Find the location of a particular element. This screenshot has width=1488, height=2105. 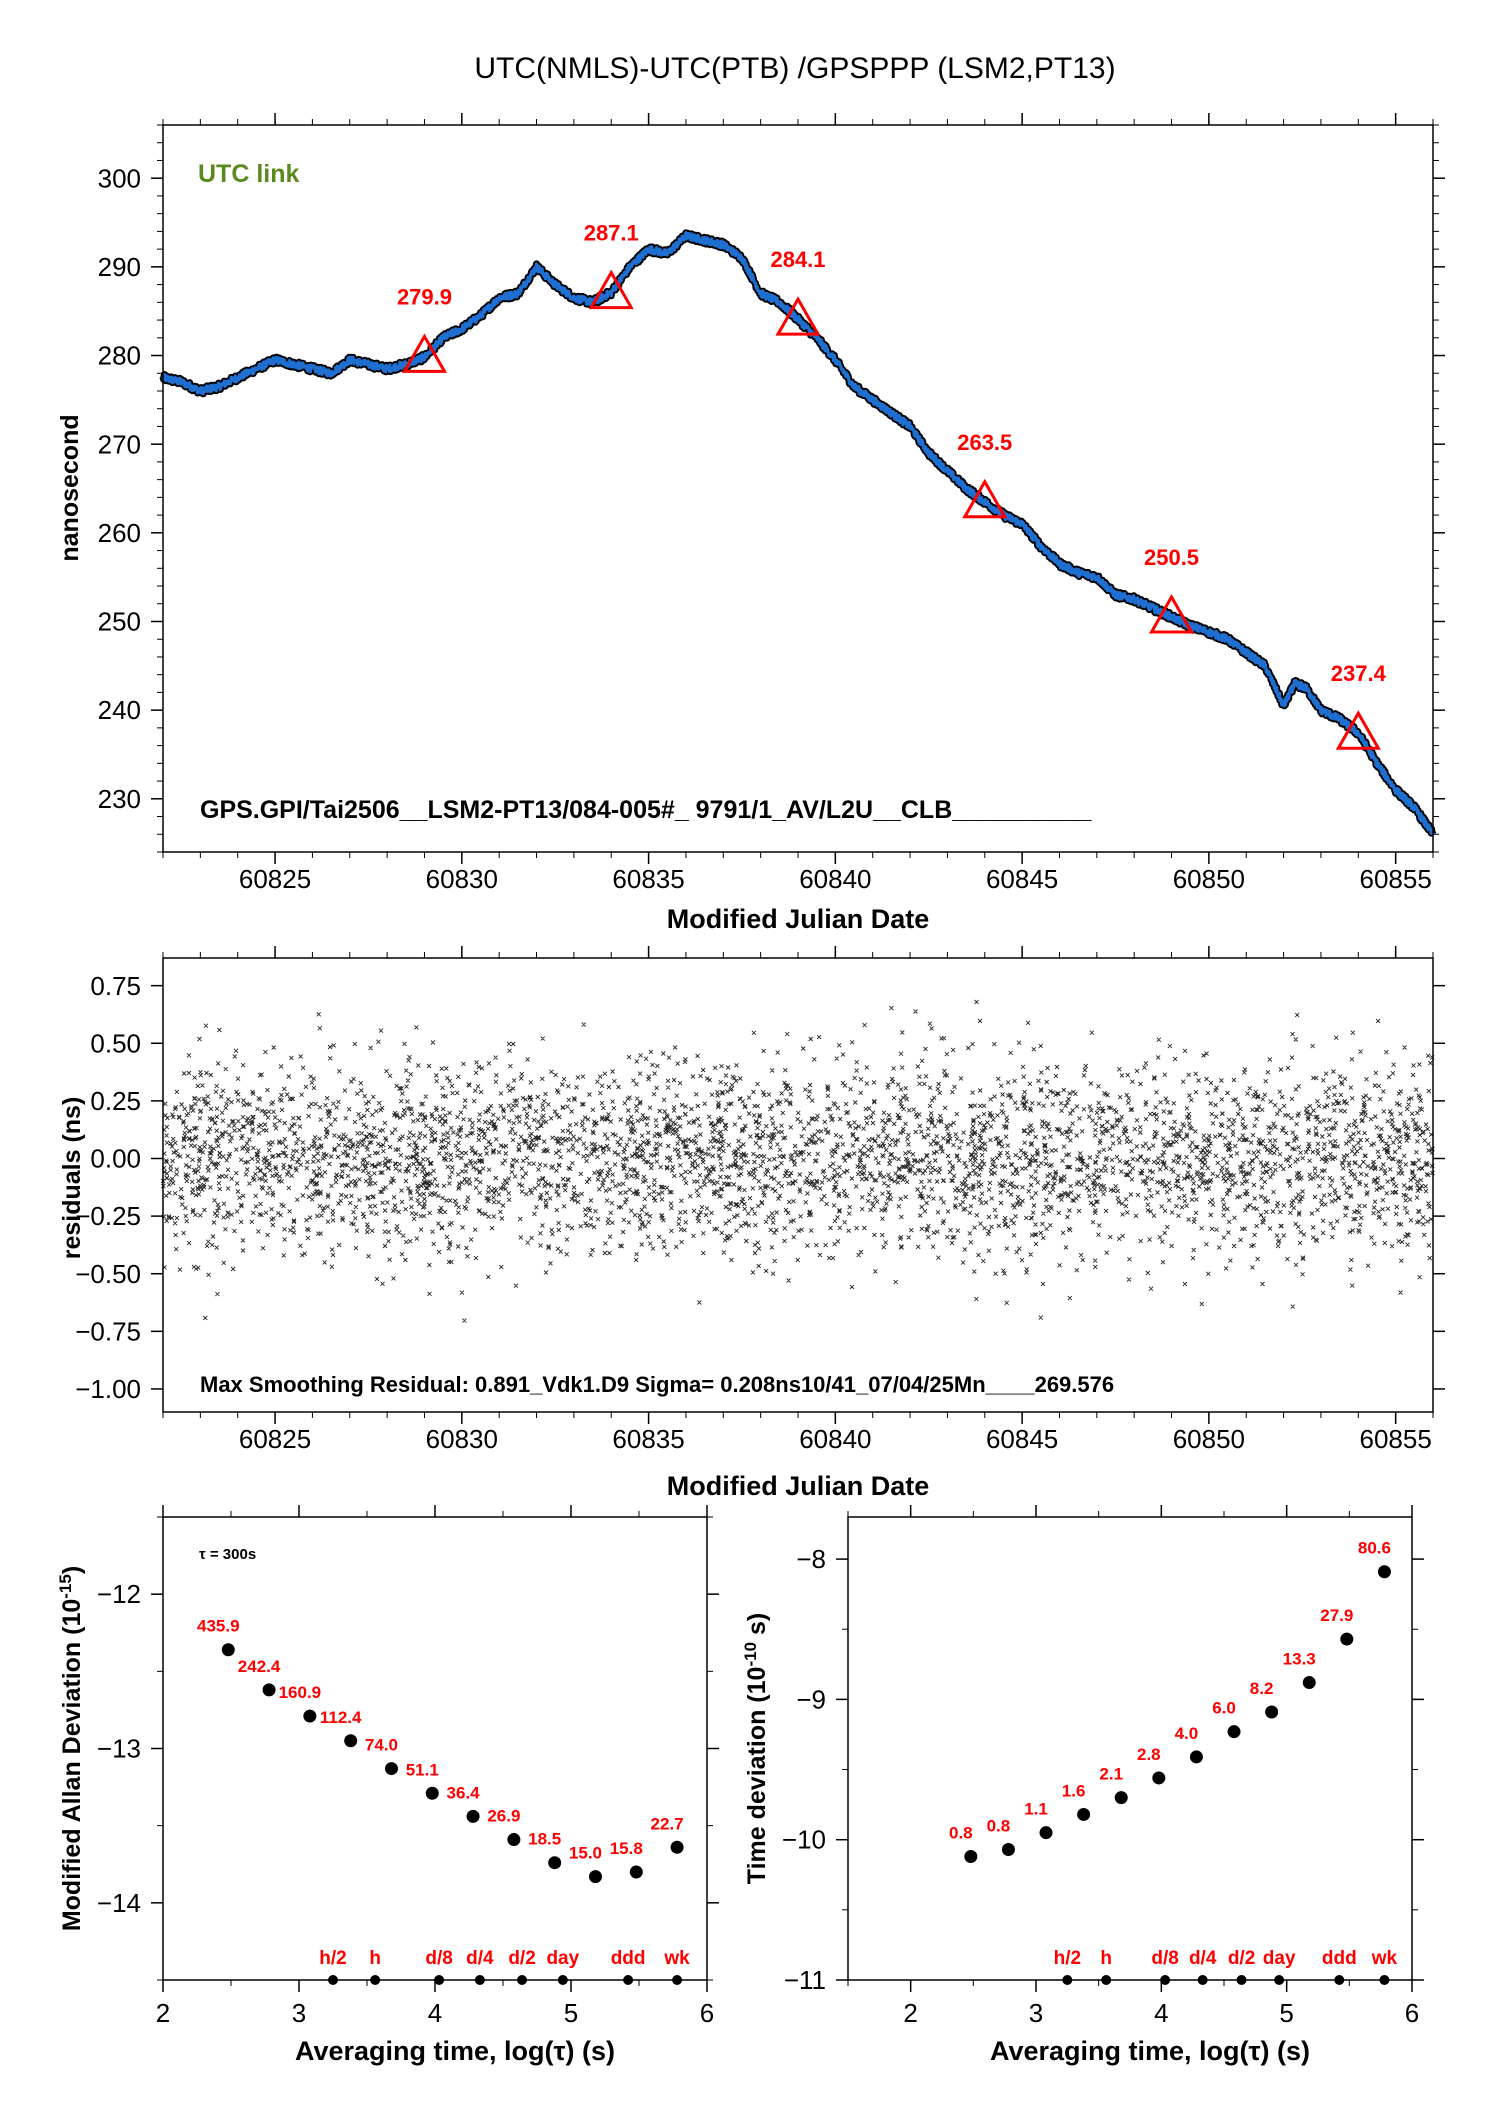

point-label: 2.1 is located at coordinates (1111, 1774).